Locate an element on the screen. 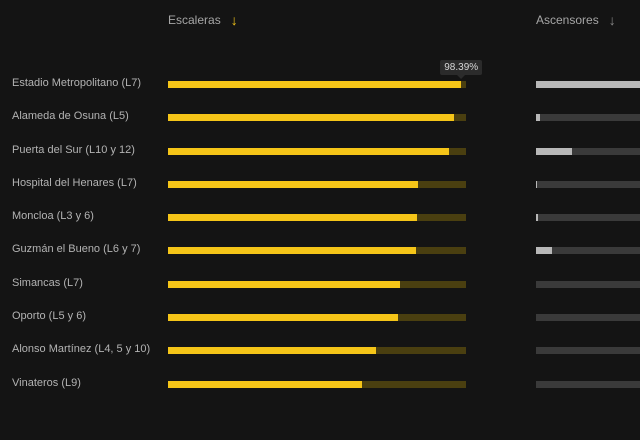 The height and width of the screenshot is (440, 640). station-row: Oporto (L5 y 6) is located at coordinates (320, 330).